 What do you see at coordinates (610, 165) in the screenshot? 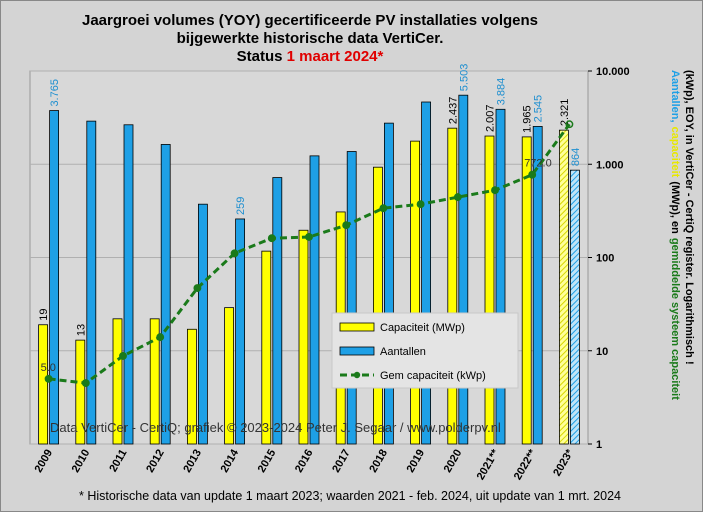
I see `y-tick-label: 1.000` at bounding box center [610, 165].